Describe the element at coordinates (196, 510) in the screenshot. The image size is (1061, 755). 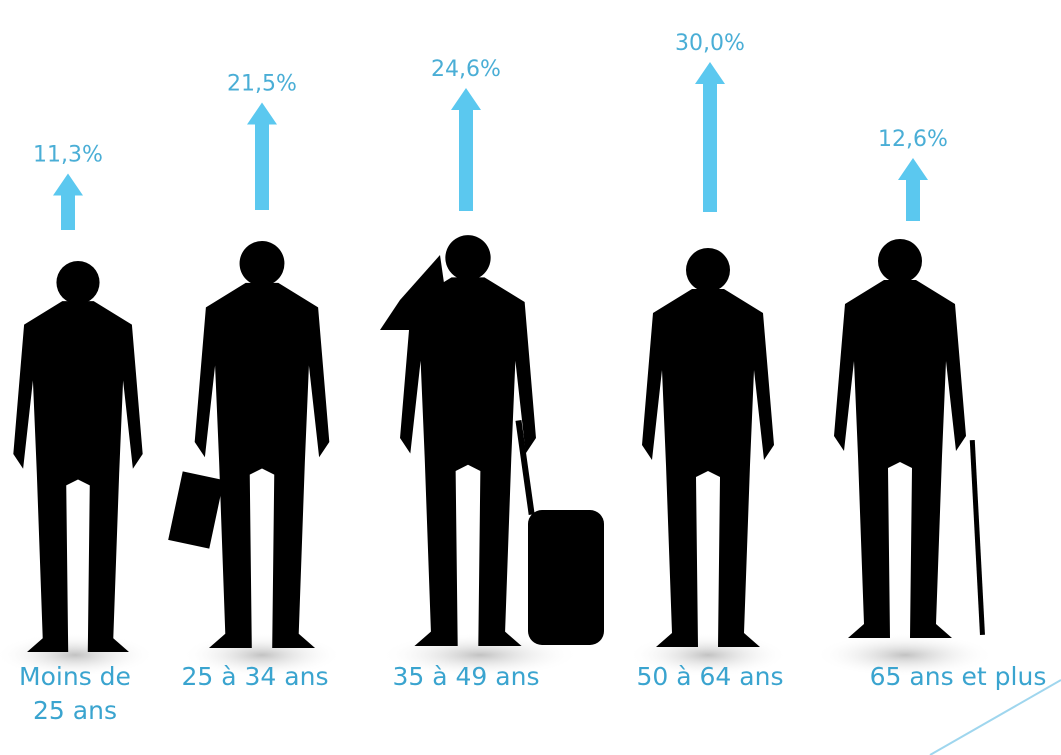
I see `briefcase` at that location.